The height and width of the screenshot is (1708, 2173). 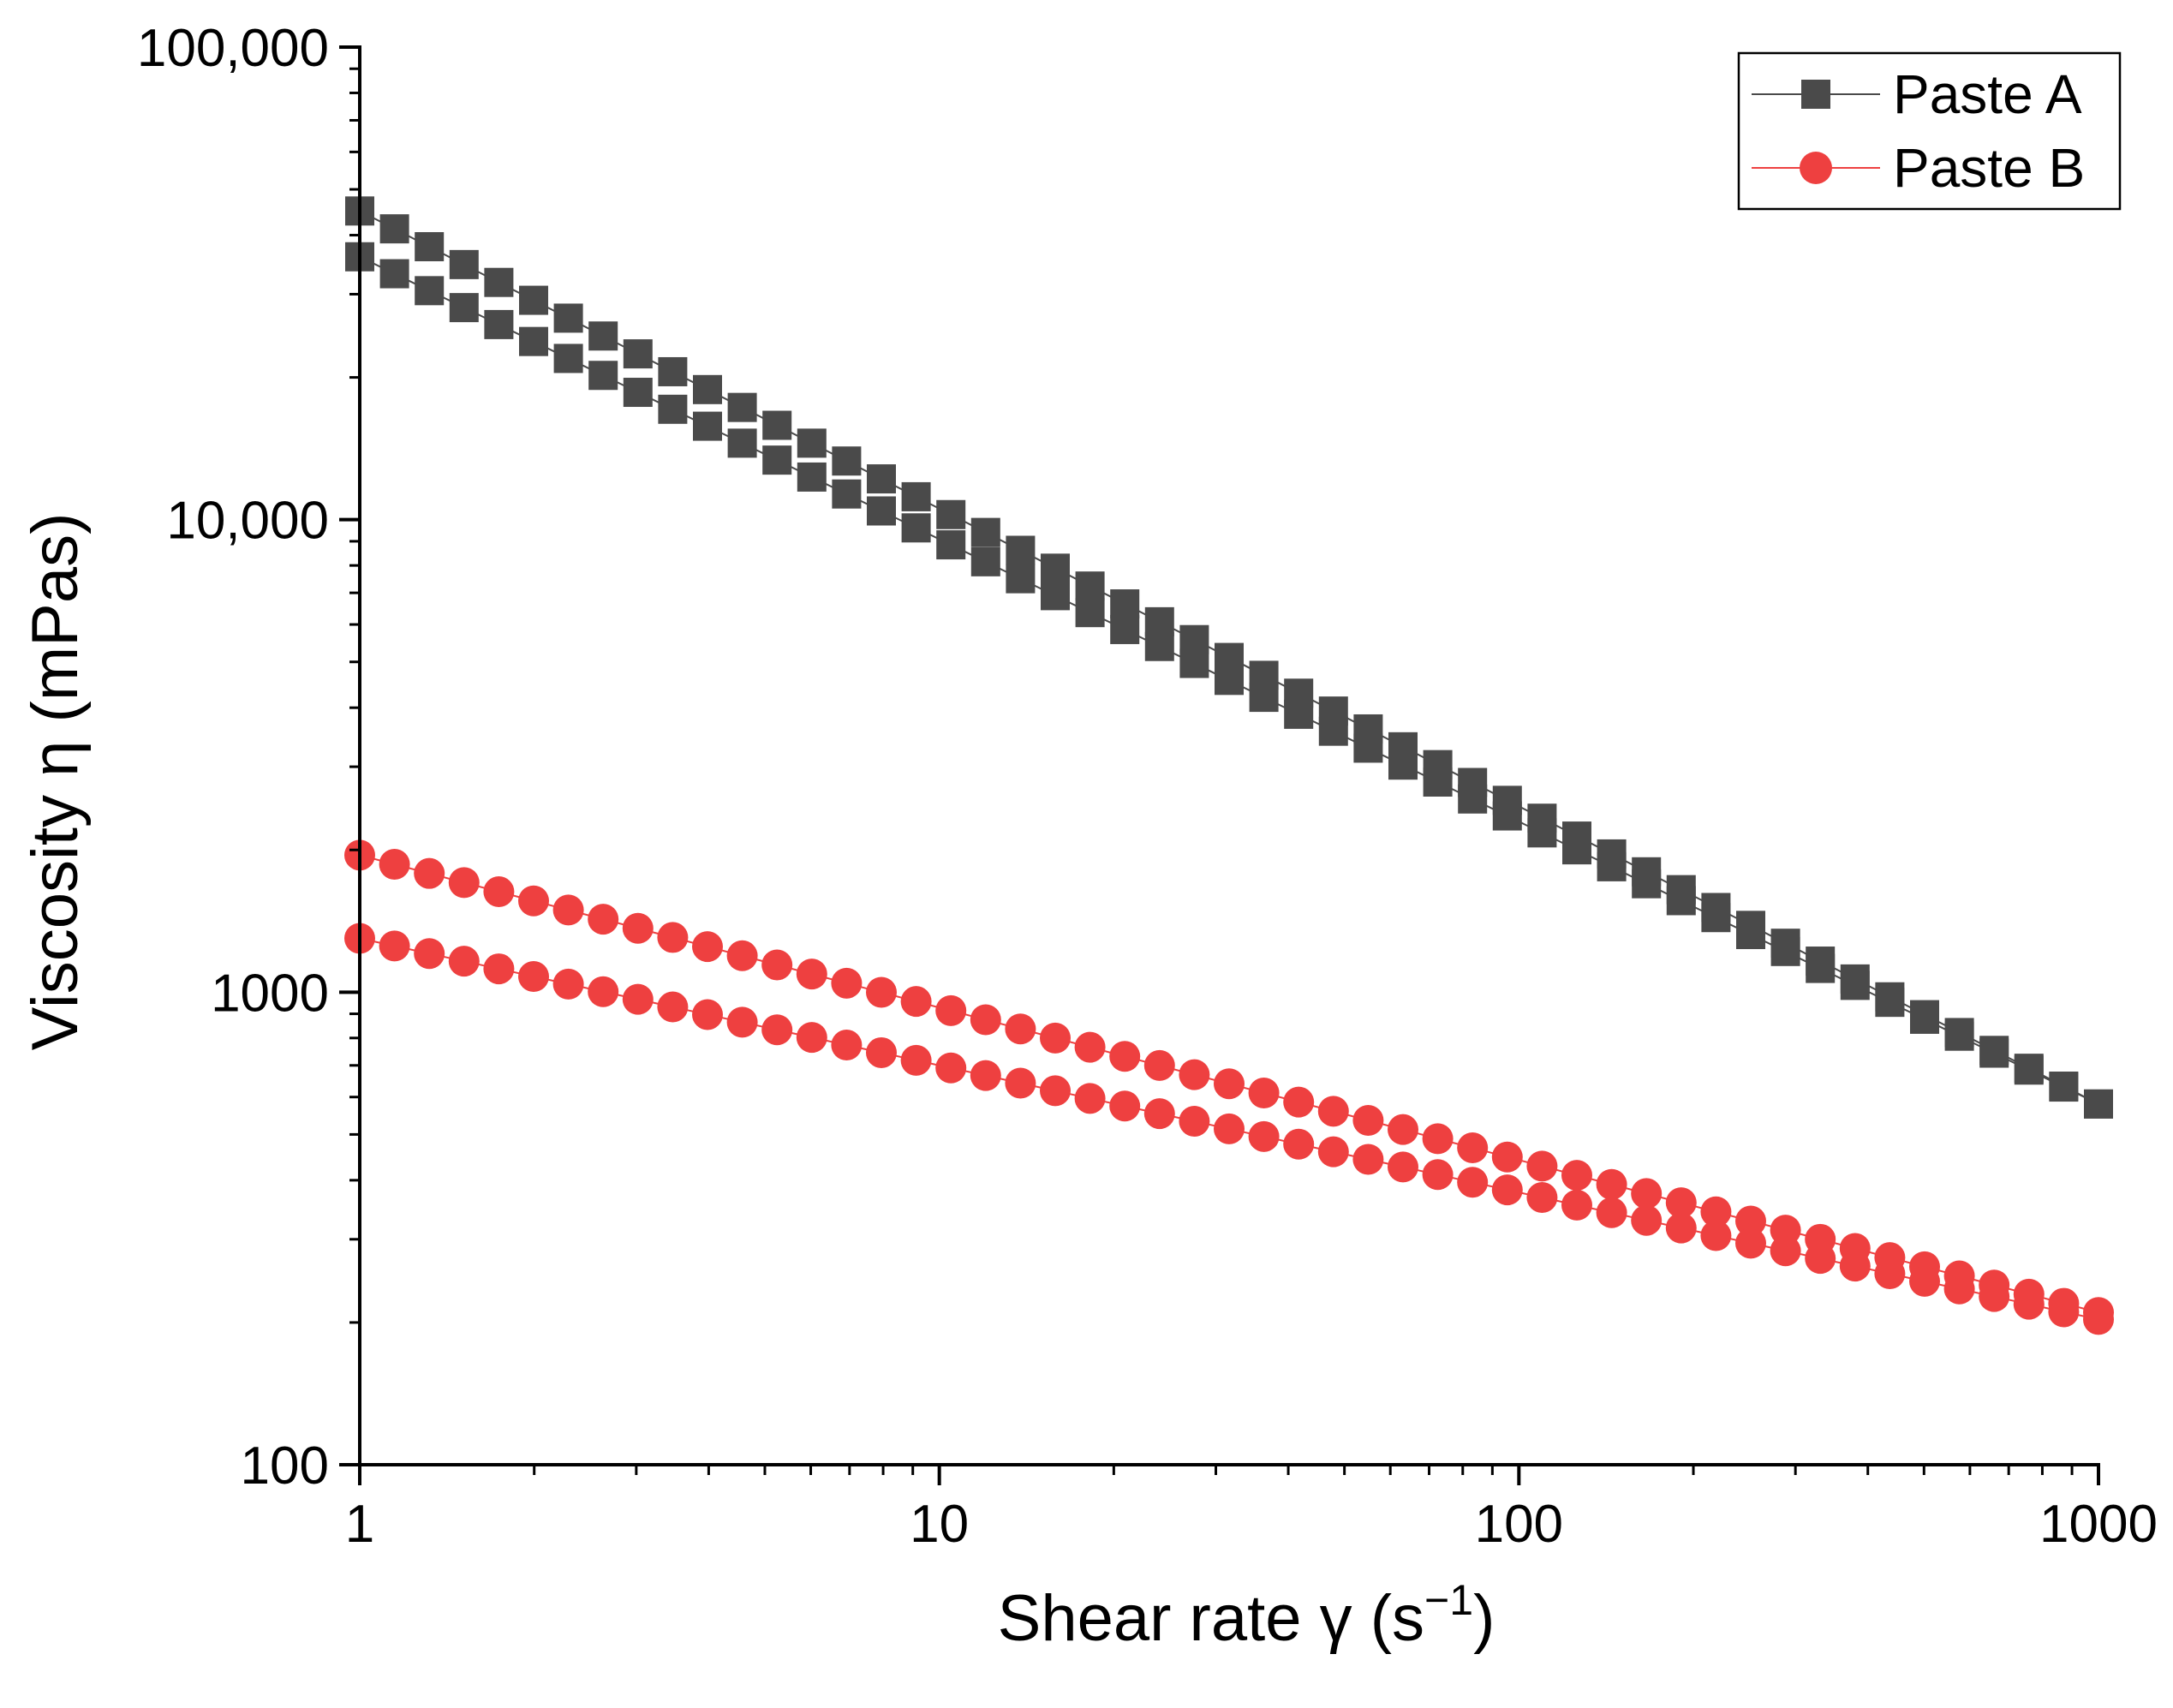 What do you see at coordinates (285, 1466) in the screenshot?
I see `y-tick-label: 100` at bounding box center [285, 1466].